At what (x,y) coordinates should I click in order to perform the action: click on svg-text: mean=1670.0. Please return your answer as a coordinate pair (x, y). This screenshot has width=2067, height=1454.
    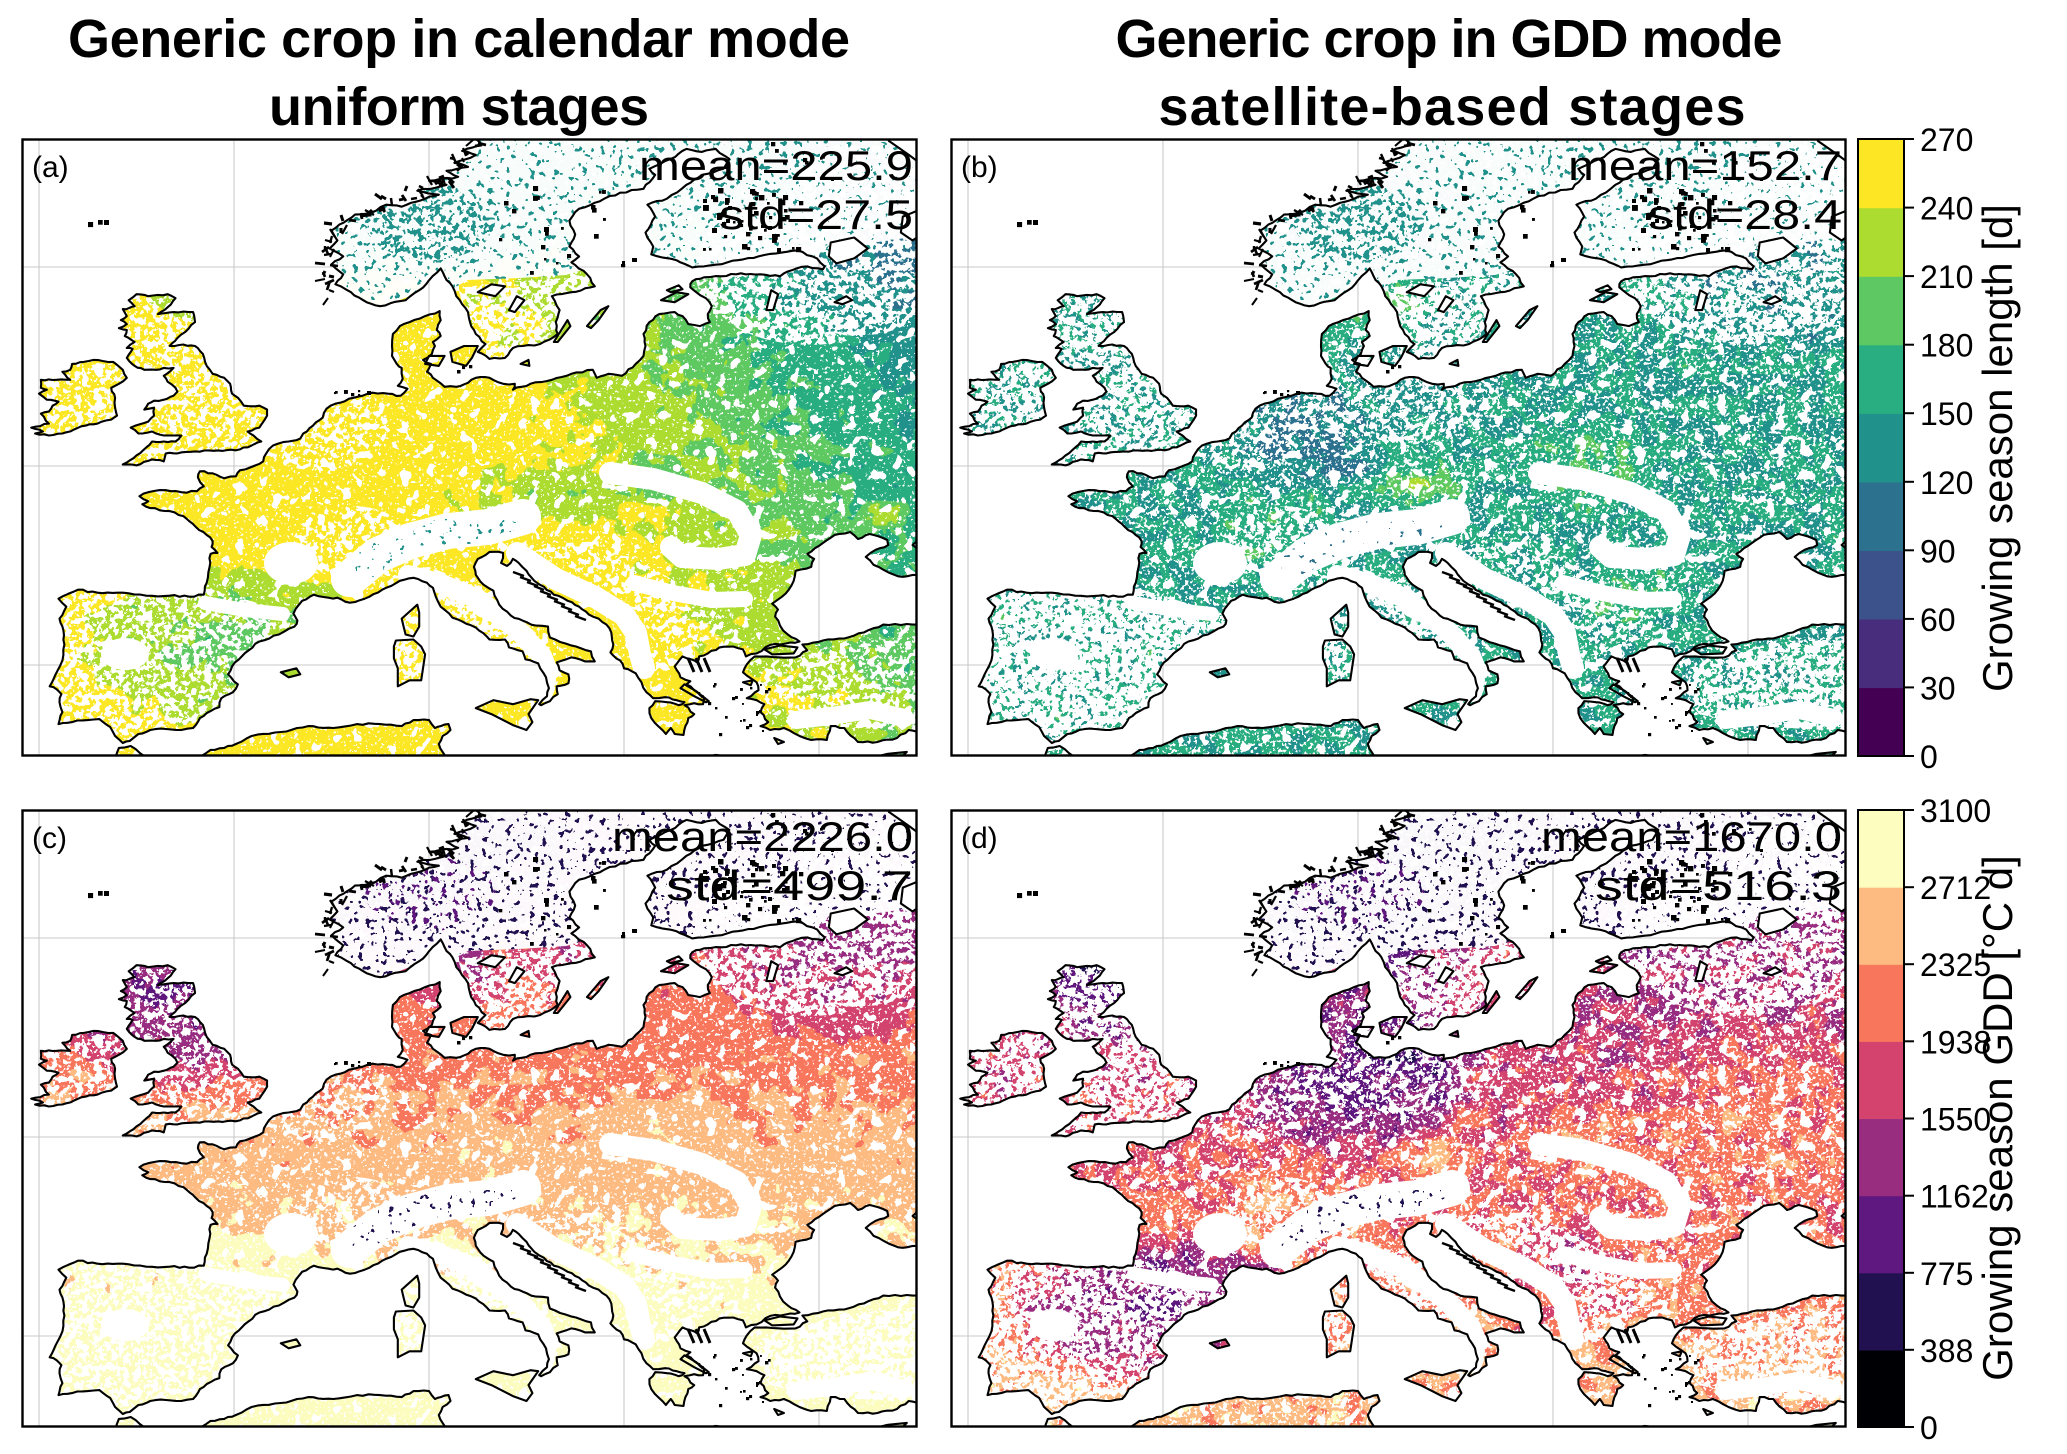
    Looking at the image, I should click on (1691, 836).